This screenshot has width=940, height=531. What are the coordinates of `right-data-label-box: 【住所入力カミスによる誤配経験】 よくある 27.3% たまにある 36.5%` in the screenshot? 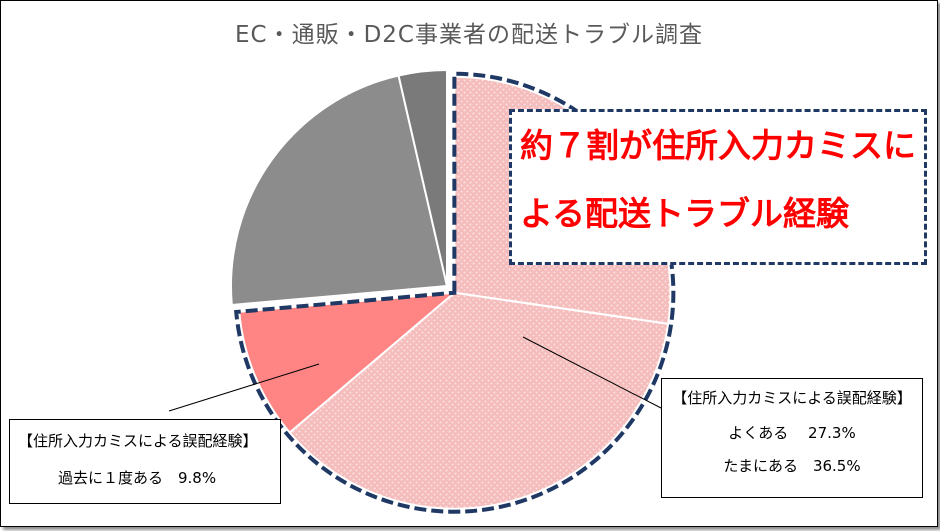 It's located at (792, 438).